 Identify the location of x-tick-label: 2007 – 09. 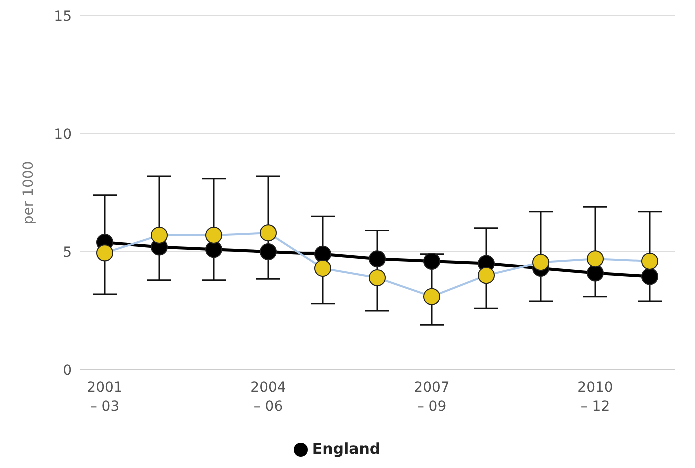
(432, 397).